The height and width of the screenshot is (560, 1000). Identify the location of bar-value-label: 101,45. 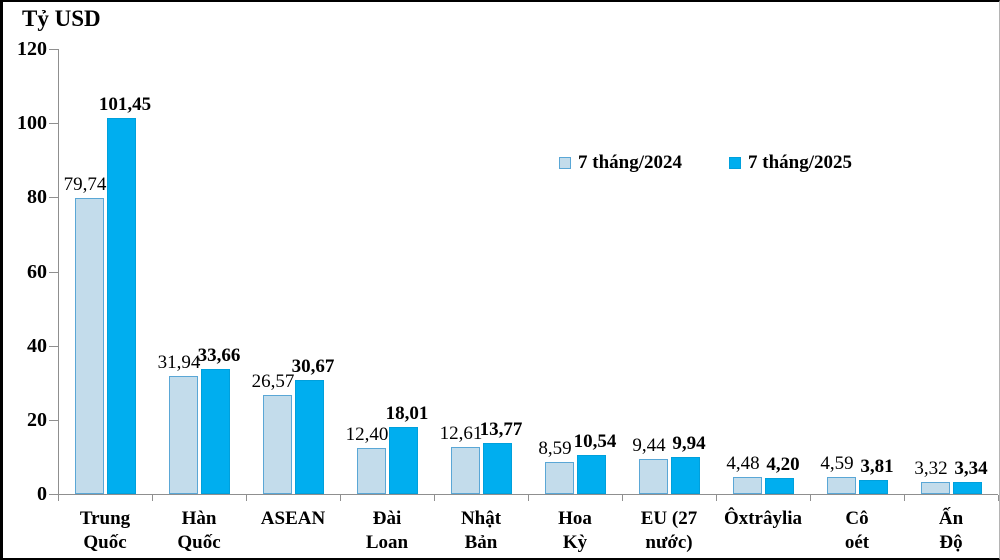
(125, 104).